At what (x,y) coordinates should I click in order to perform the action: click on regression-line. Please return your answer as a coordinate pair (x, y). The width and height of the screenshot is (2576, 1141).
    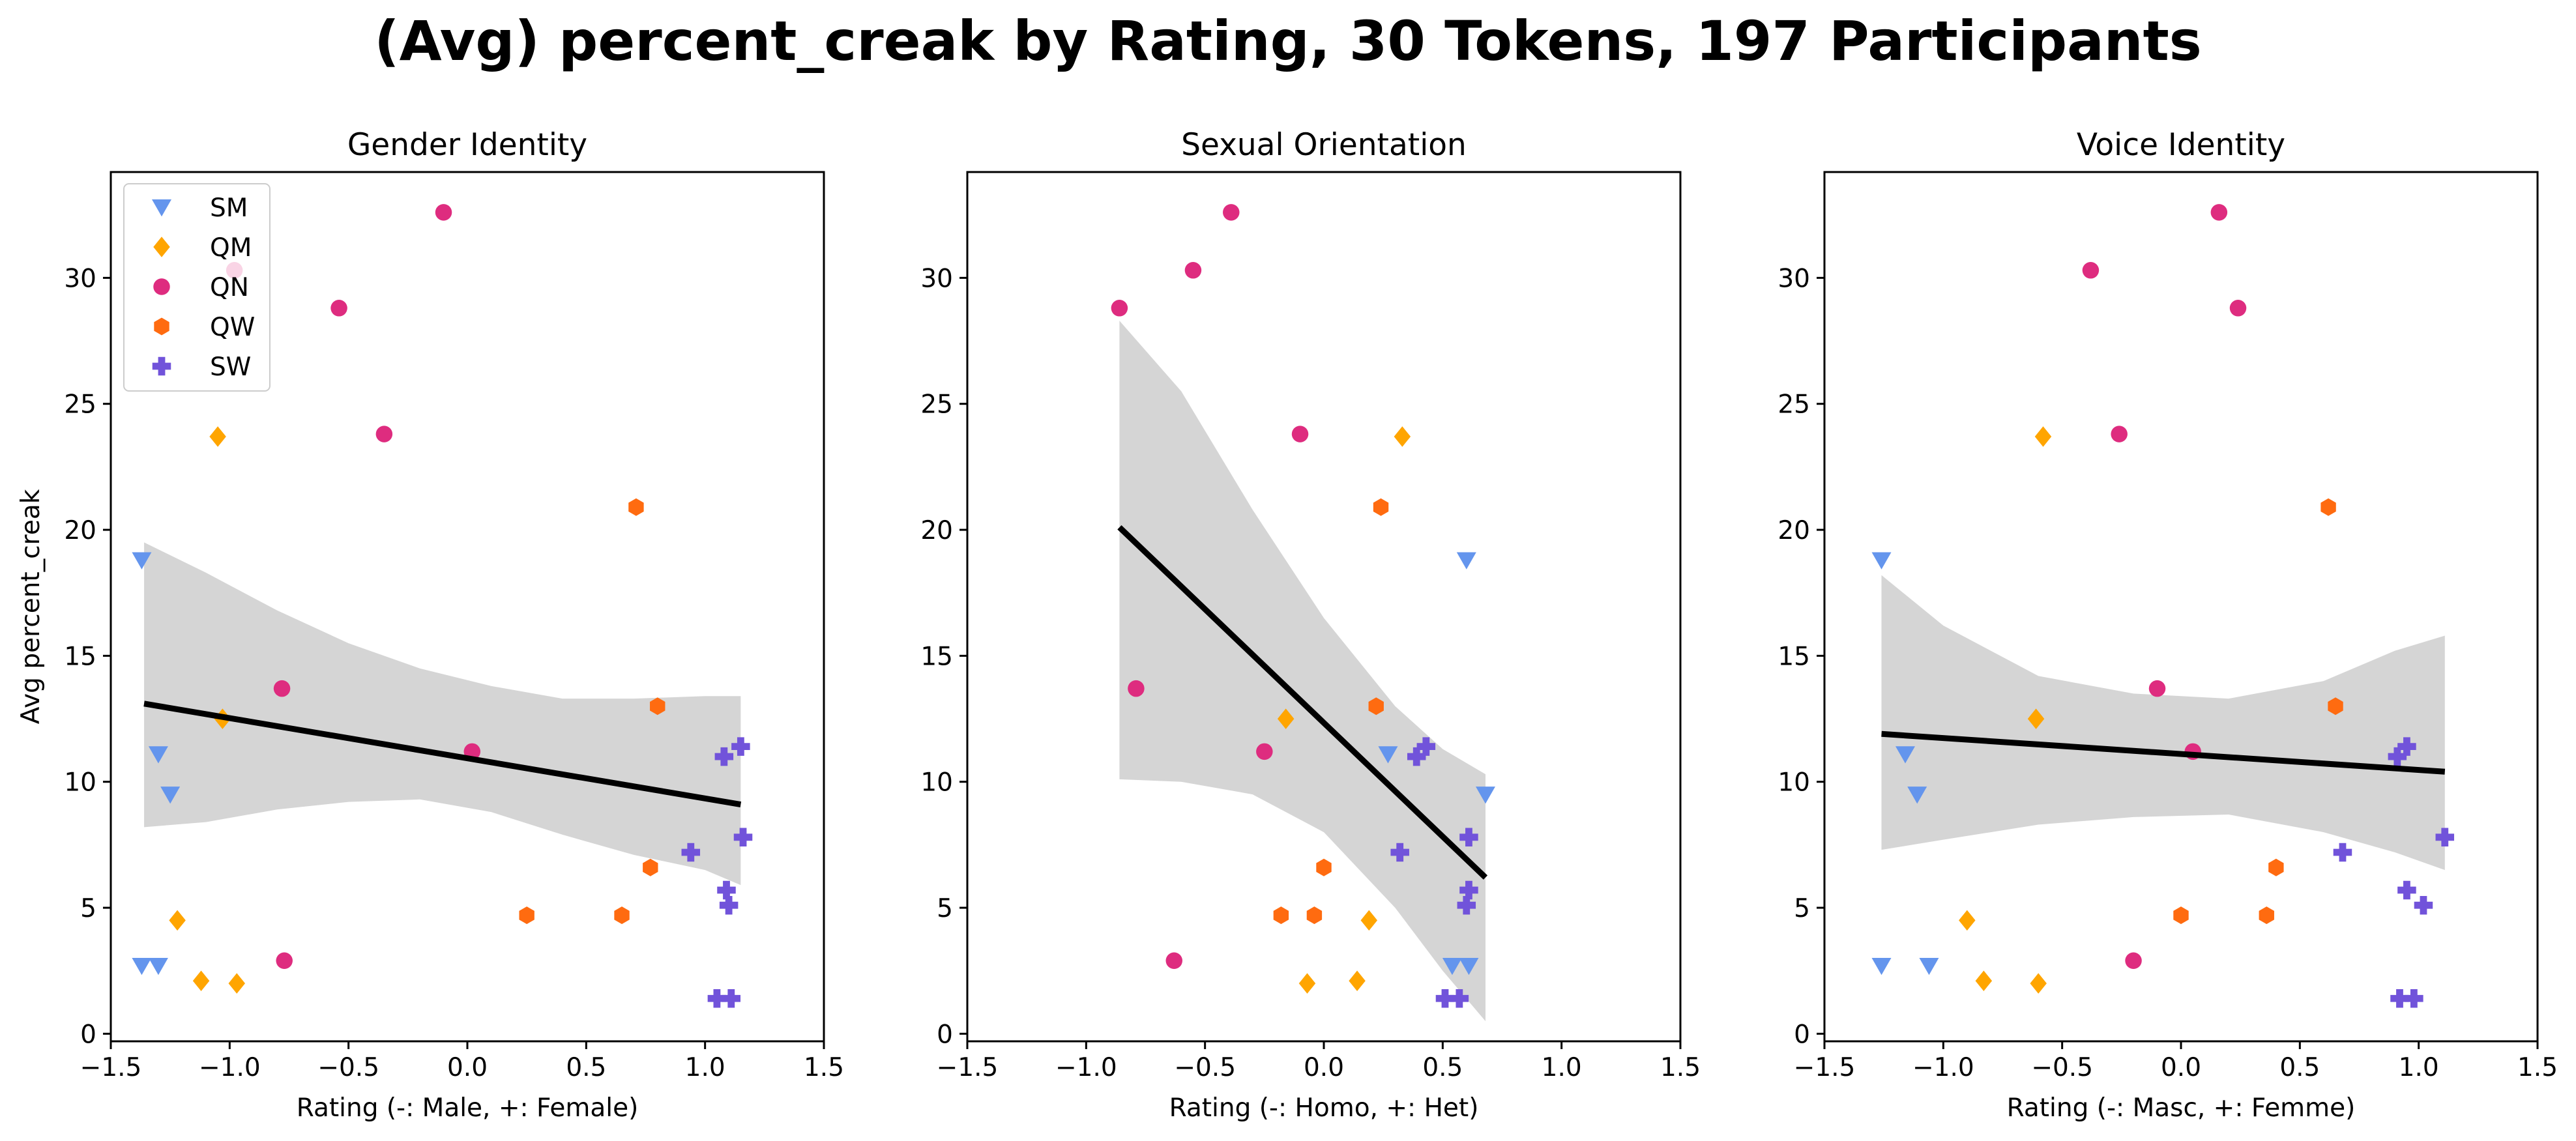
    Looking at the image, I should click on (2163, 752).